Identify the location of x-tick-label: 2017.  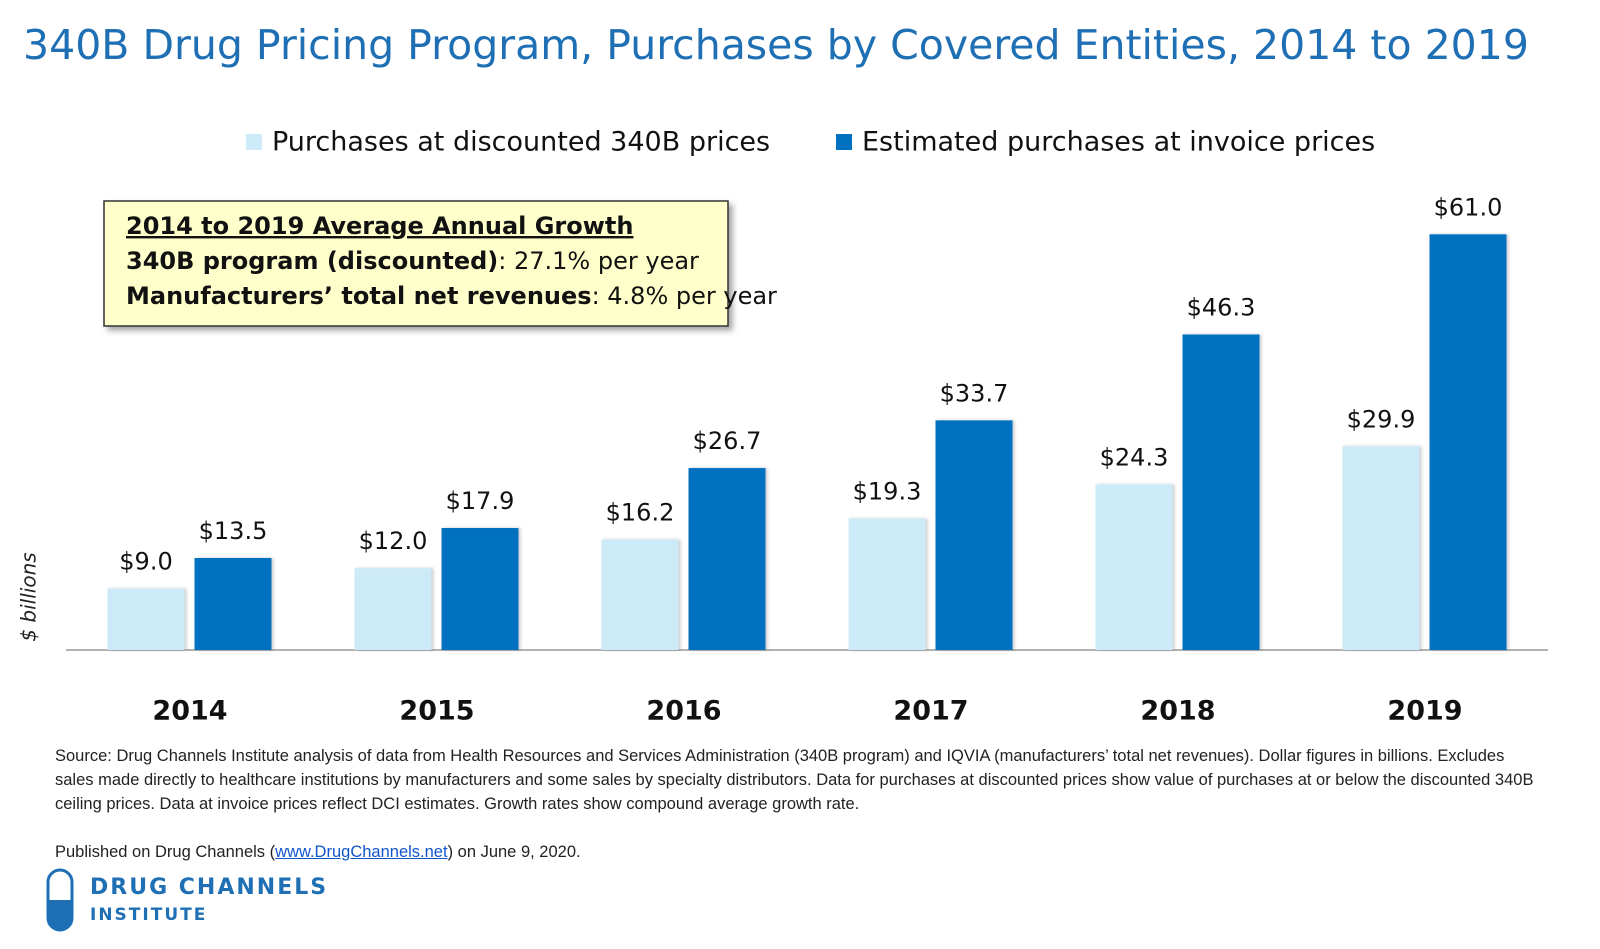
(930, 711).